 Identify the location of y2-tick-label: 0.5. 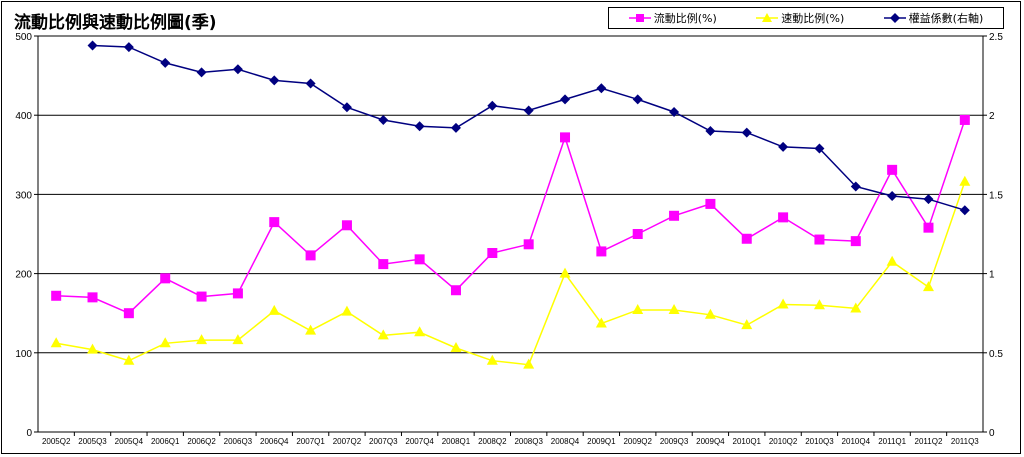
(996, 354).